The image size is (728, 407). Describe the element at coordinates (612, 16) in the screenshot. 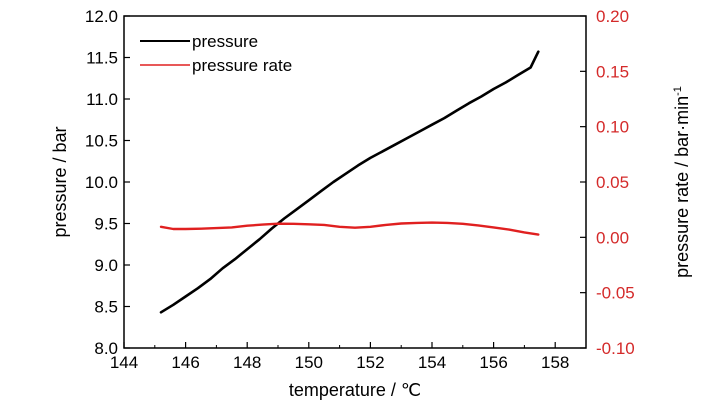

I see `right-axis-tick-label: 0.20` at that location.